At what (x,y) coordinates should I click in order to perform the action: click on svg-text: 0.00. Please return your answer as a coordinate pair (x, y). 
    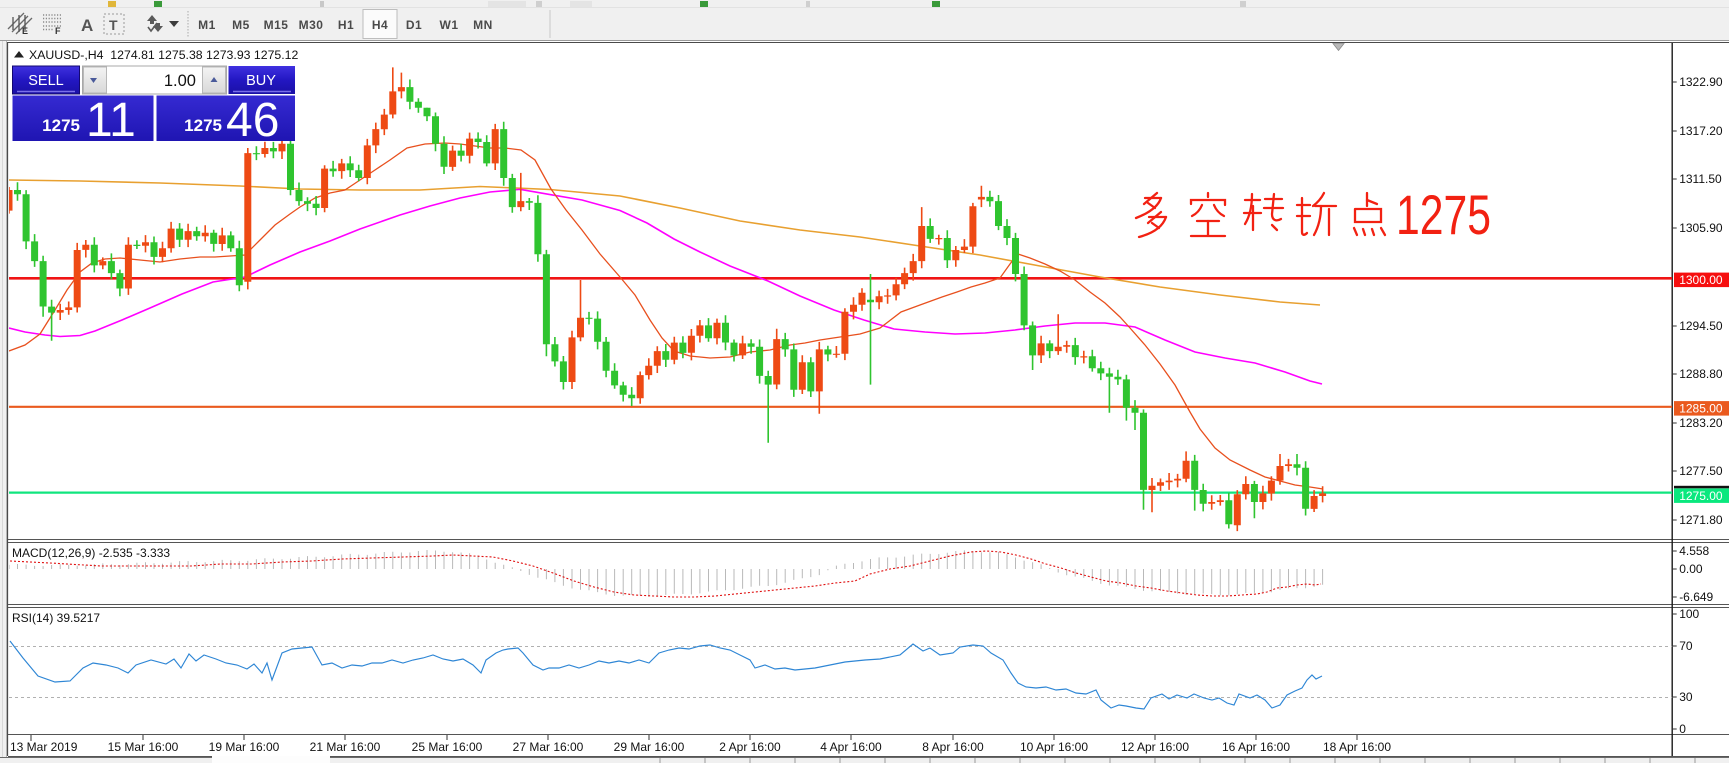
    Looking at the image, I should click on (1691, 569).